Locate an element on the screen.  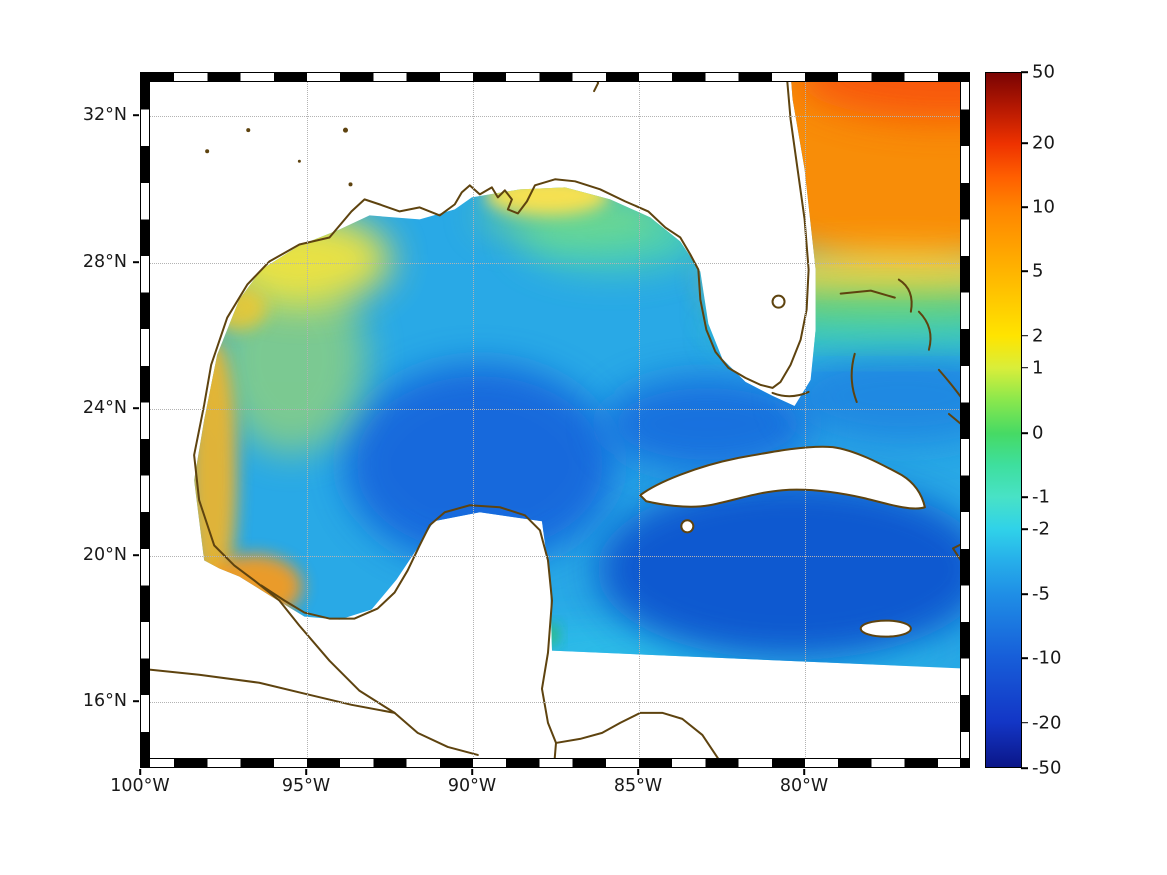
frame-border-right is located at coordinates (964, 420).